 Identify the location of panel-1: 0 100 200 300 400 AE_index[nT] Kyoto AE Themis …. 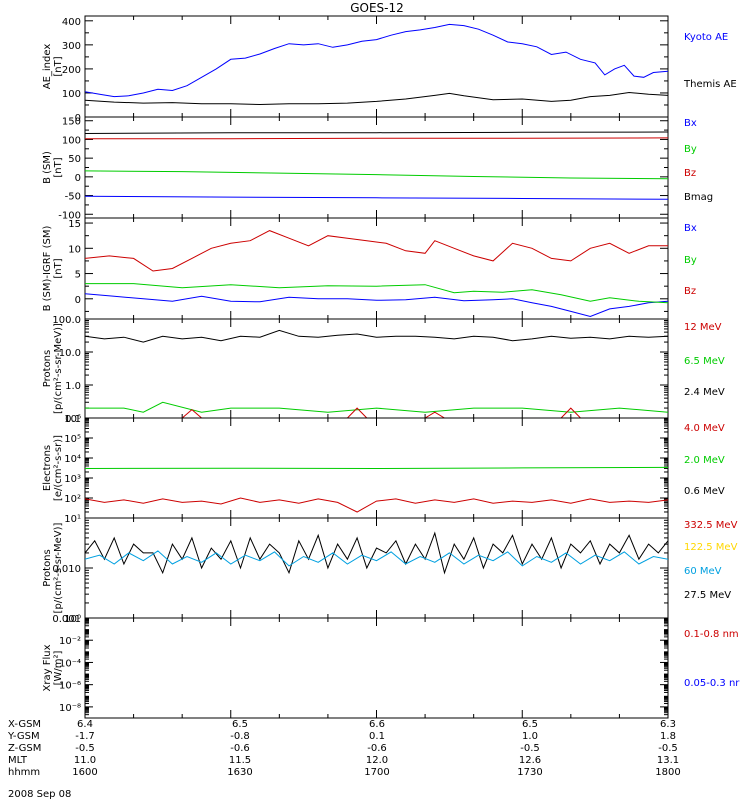
(389, 69).